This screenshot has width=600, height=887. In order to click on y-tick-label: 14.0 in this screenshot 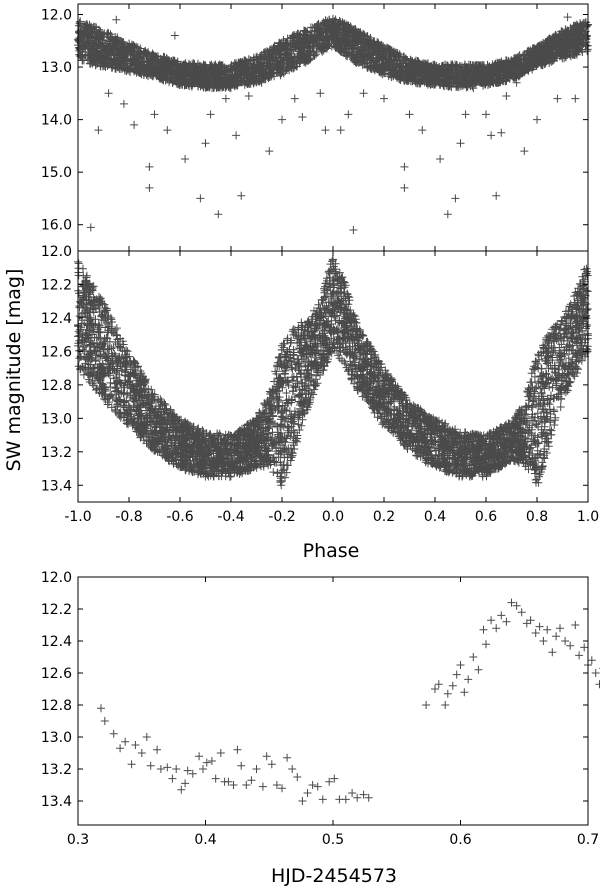, I will do `click(56, 121)`.